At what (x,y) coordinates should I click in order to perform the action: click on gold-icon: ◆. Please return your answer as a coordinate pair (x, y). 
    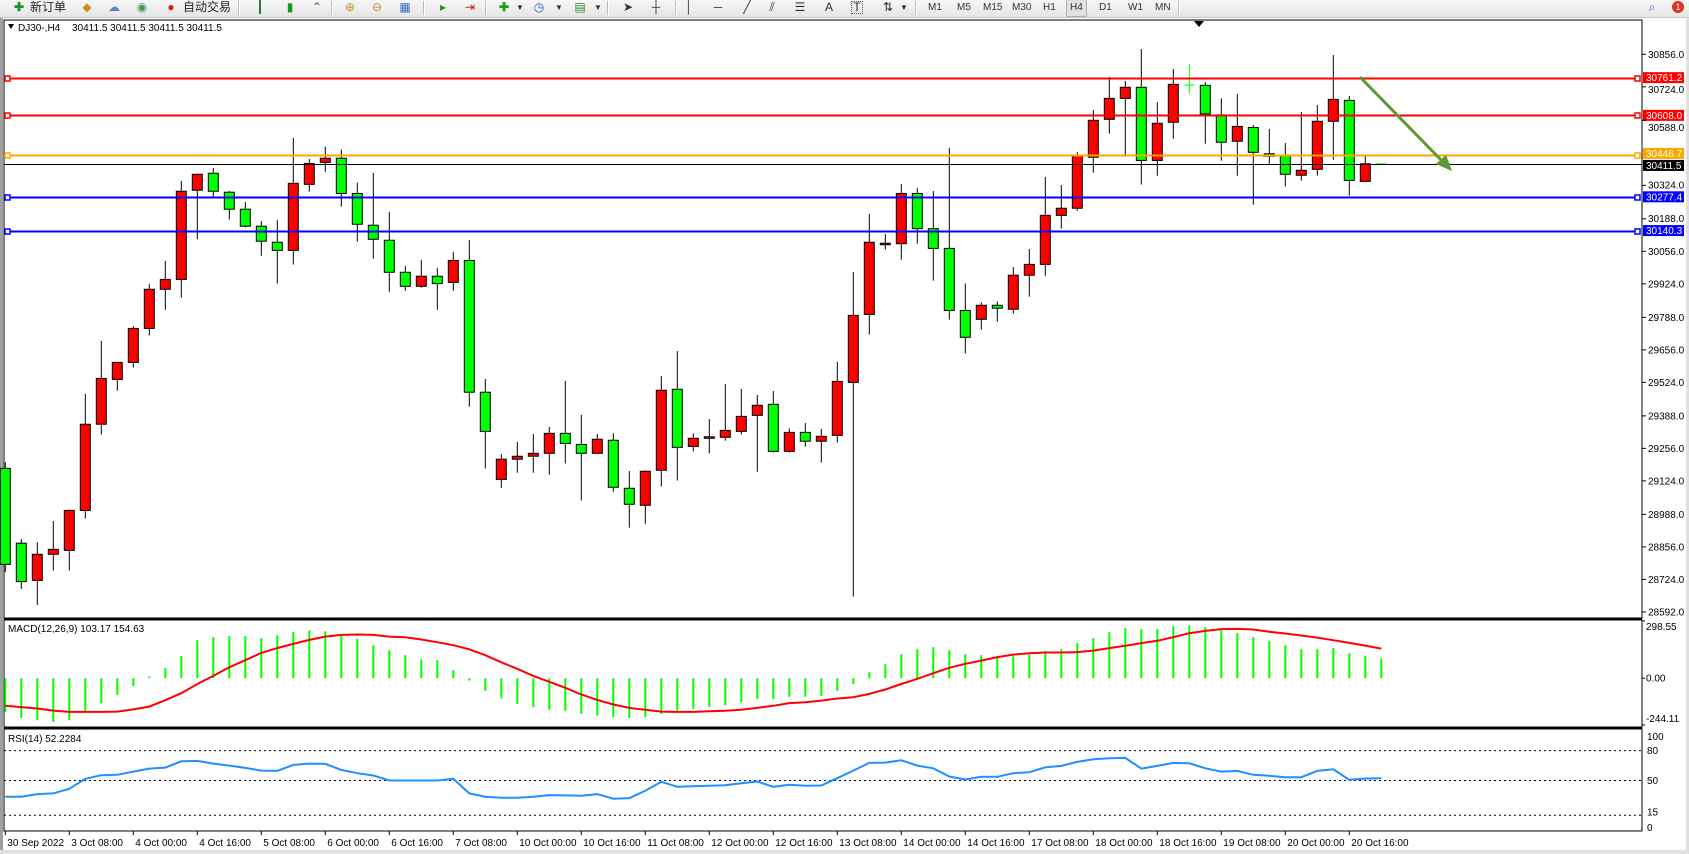
    Looking at the image, I should click on (87, 7).